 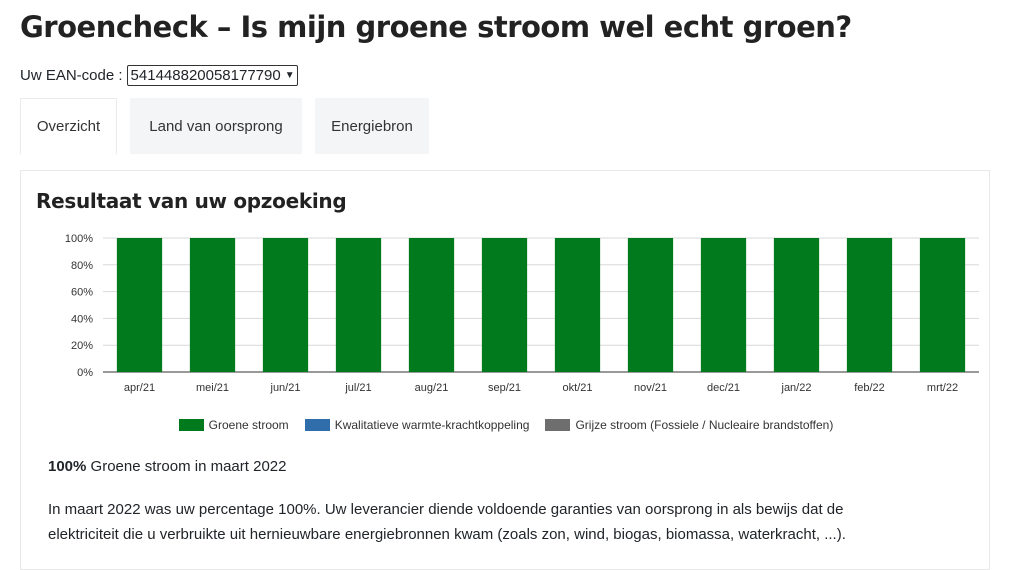 I want to click on x-tick-label: okt/21, so click(x=578, y=388).